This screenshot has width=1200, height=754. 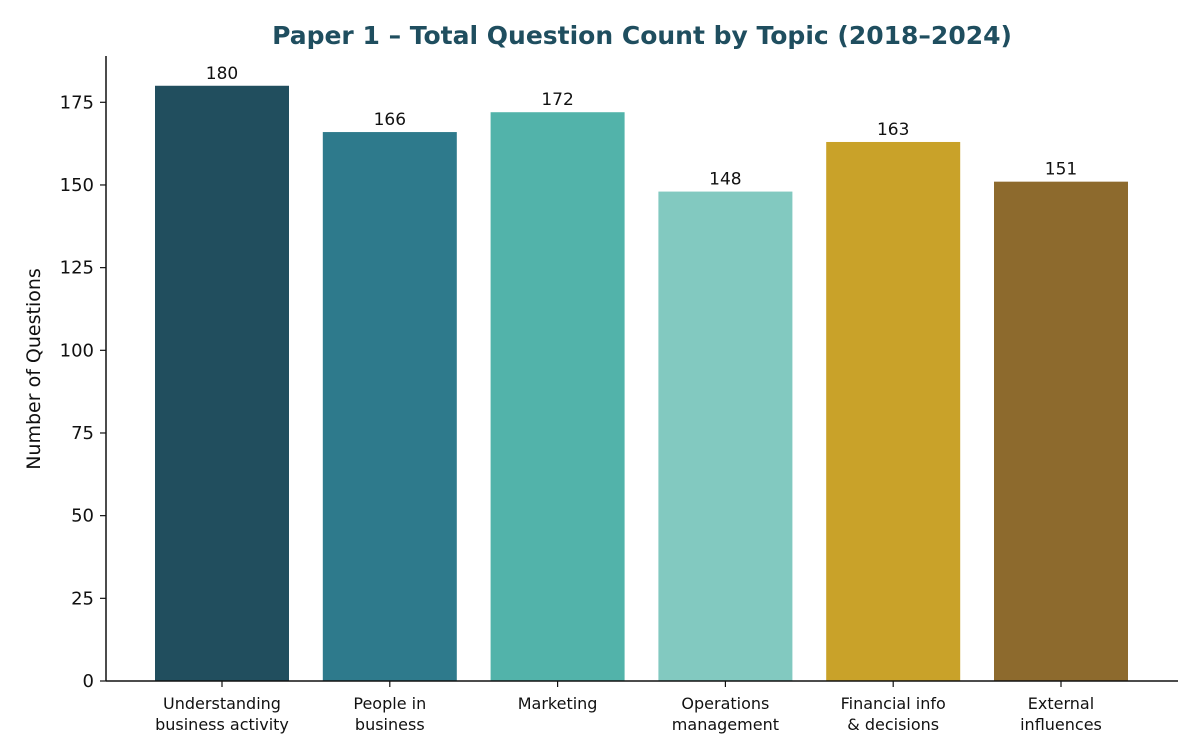 What do you see at coordinates (557, 100) in the screenshot?
I see `bar-value-label: 172` at bounding box center [557, 100].